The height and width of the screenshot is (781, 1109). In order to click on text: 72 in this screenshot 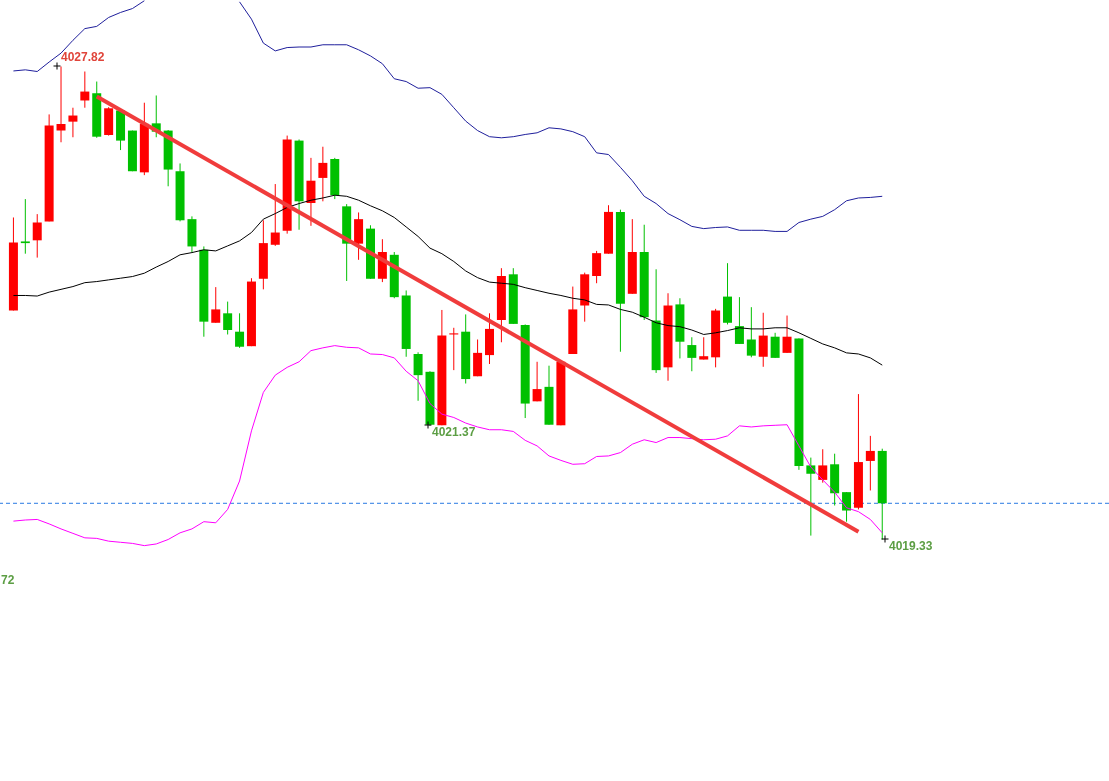, I will do `click(8, 580)`.